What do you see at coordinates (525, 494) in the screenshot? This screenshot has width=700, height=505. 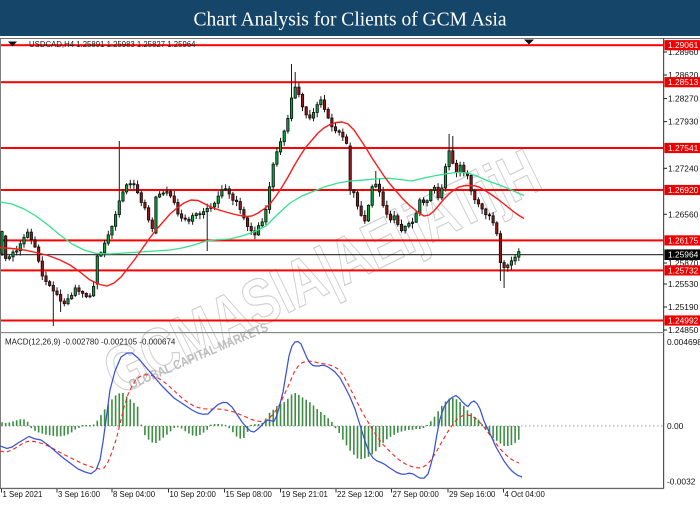 I see `svg-text: 4 Oct 04:00` at bounding box center [525, 494].